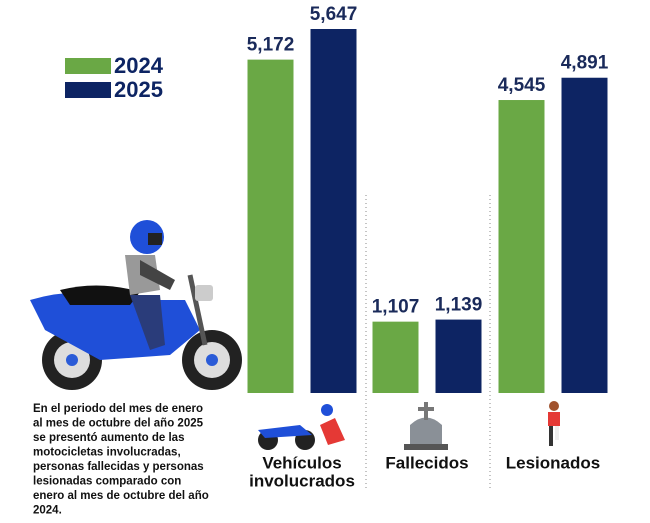  Describe the element at coordinates (522, 85) in the screenshot. I see `value-label: 4,545` at that location.